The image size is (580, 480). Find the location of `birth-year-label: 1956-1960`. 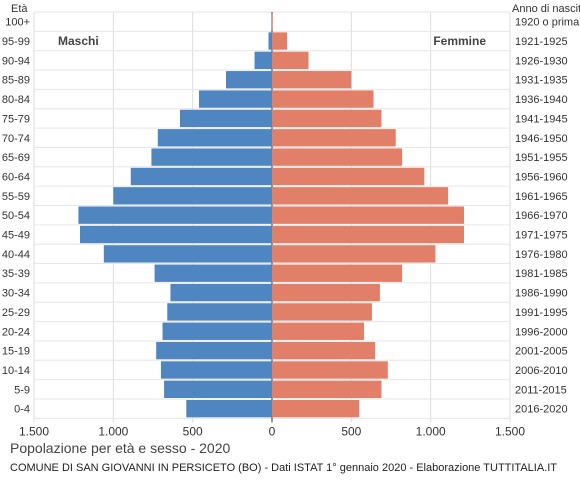

birth-year-label: 1956-1960 is located at coordinates (541, 177).